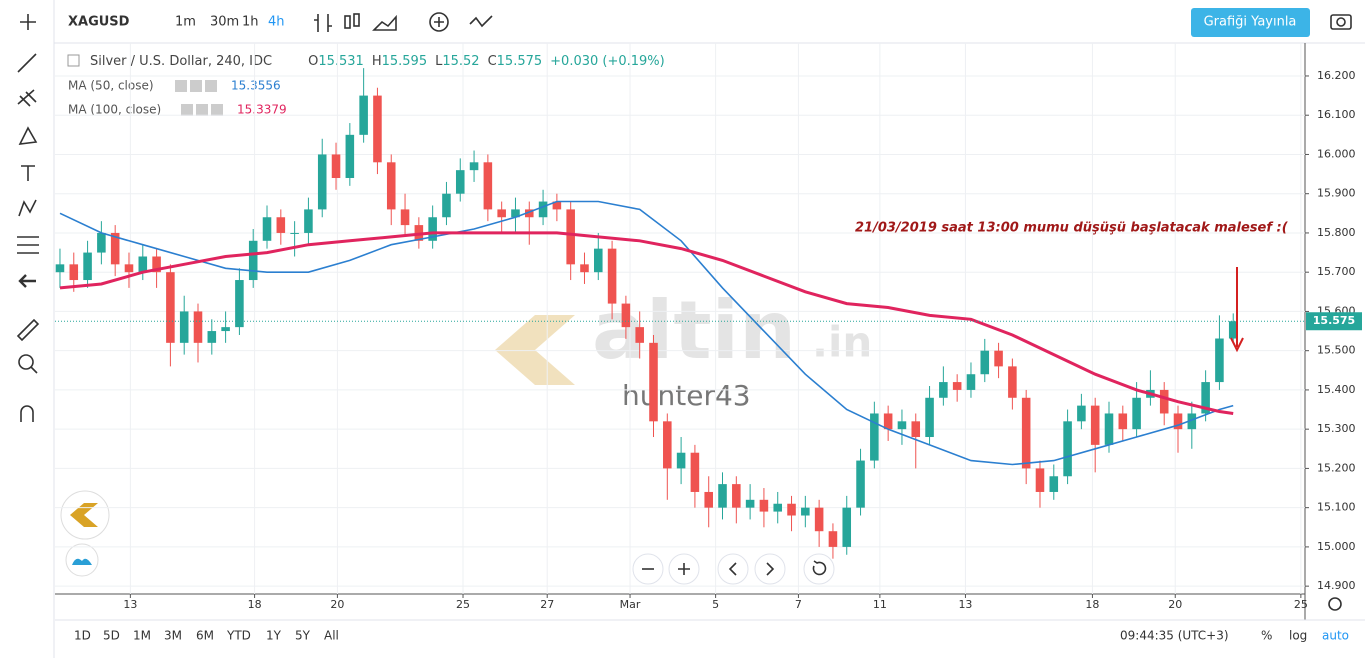 This screenshot has height=662, width=1365. Describe the element at coordinates (1335, 604) in the screenshot. I see `settings` at that location.